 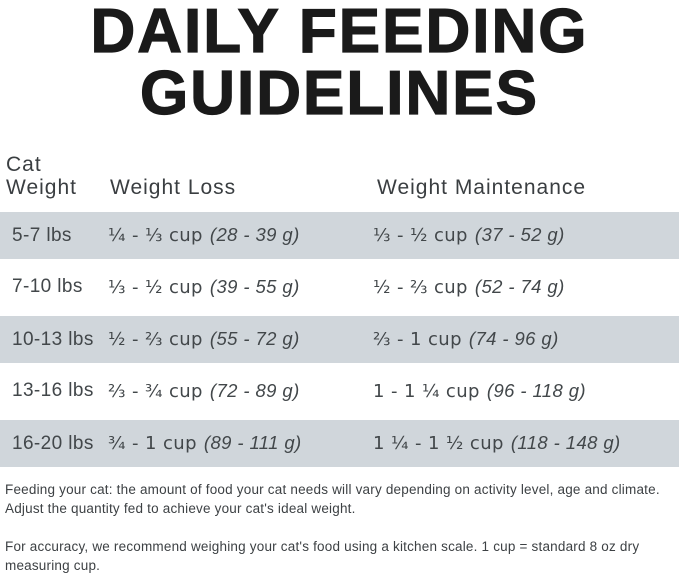 I want to click on cups-text: 1 - 1 ¼ cup, so click(x=426, y=391).